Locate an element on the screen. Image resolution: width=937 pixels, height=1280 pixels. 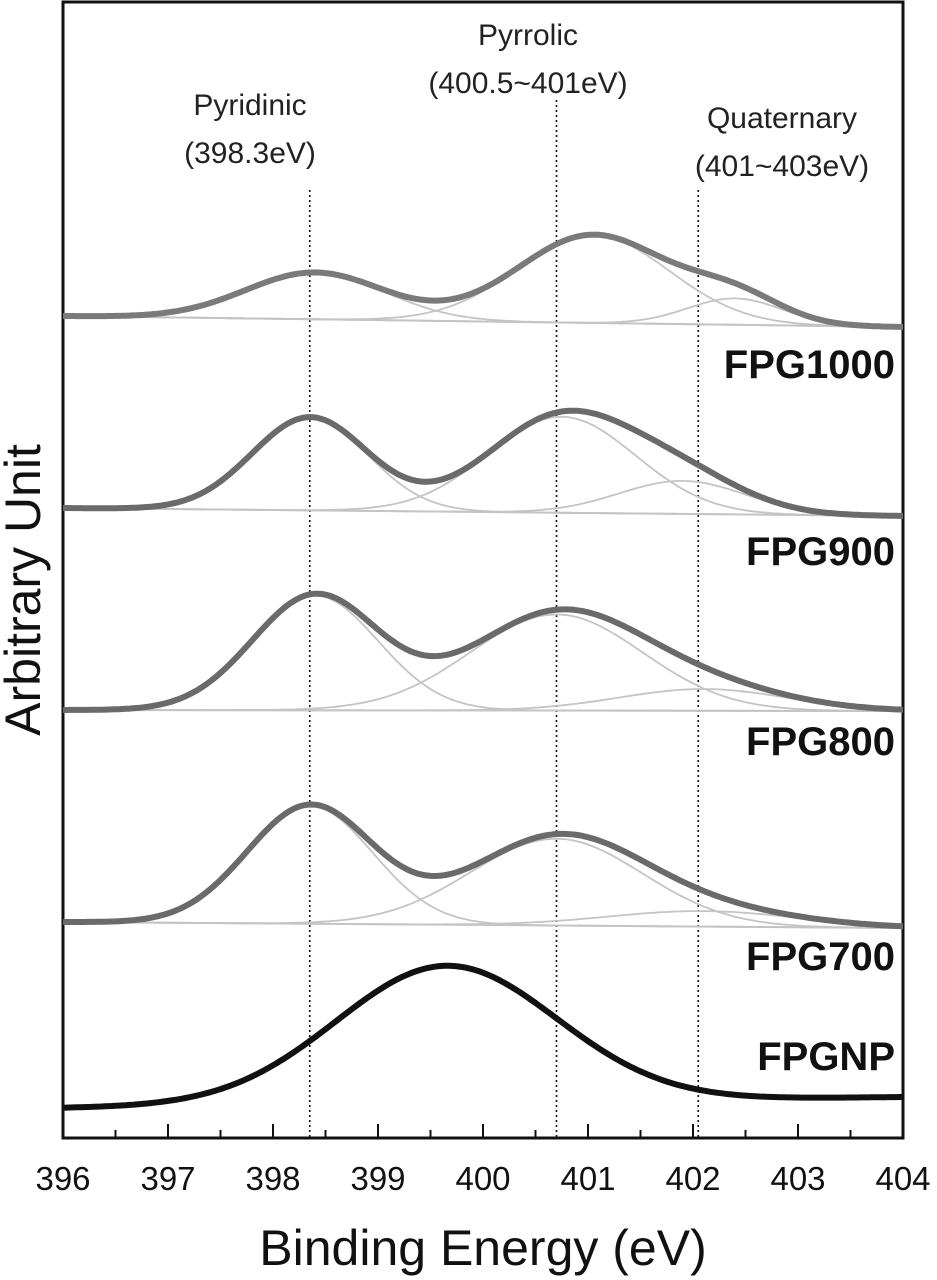
envelope-FPG900 is located at coordinates (483, 463).